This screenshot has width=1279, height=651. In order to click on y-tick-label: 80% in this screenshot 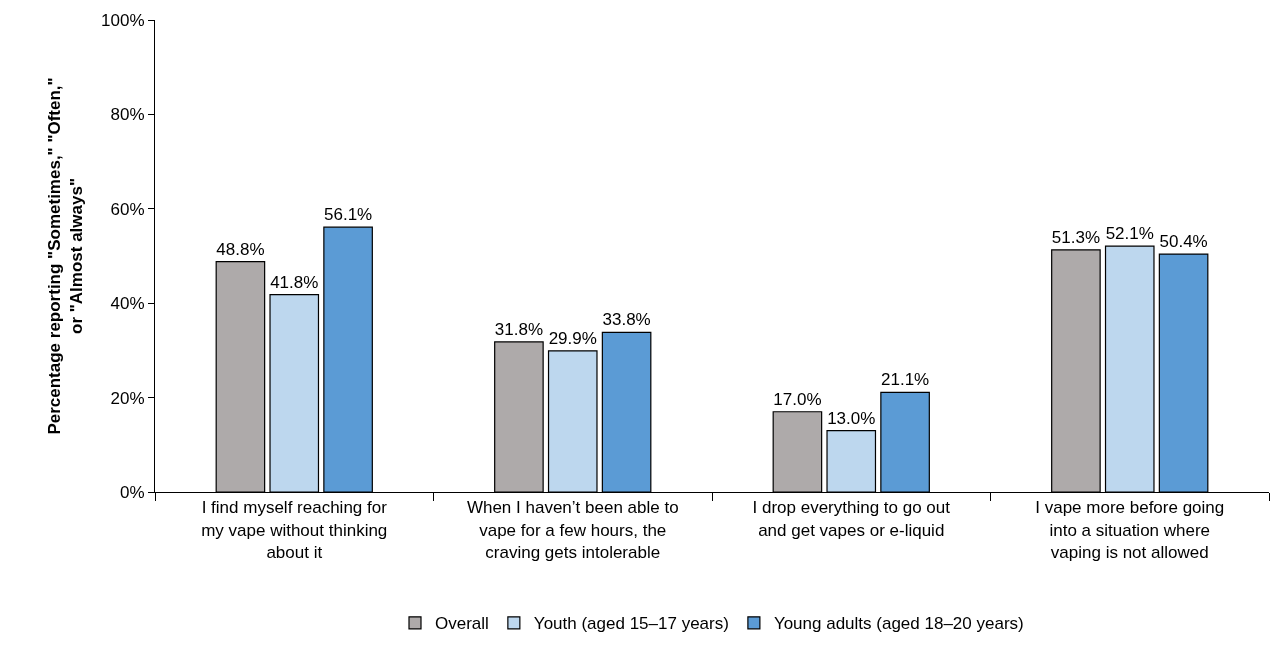, I will do `click(127, 115)`.